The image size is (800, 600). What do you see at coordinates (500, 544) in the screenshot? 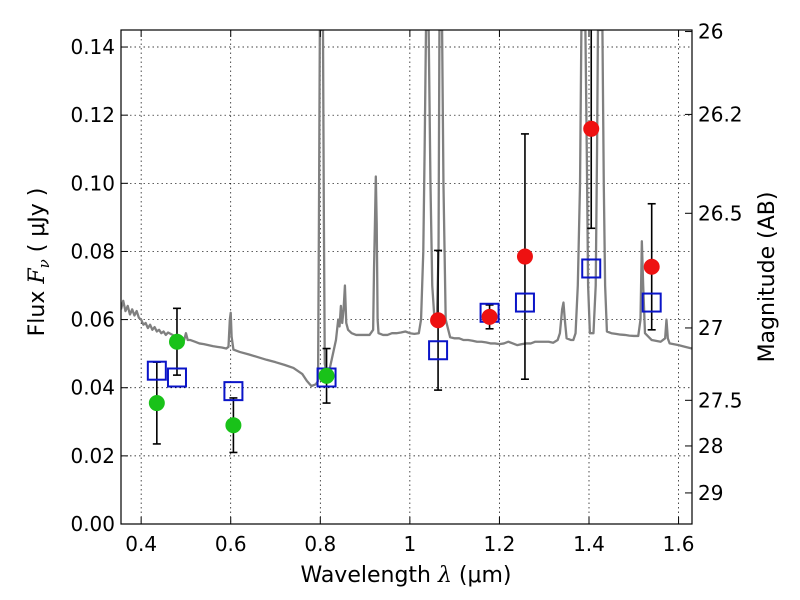
I see `x-tick-label: 1.2` at bounding box center [500, 544].